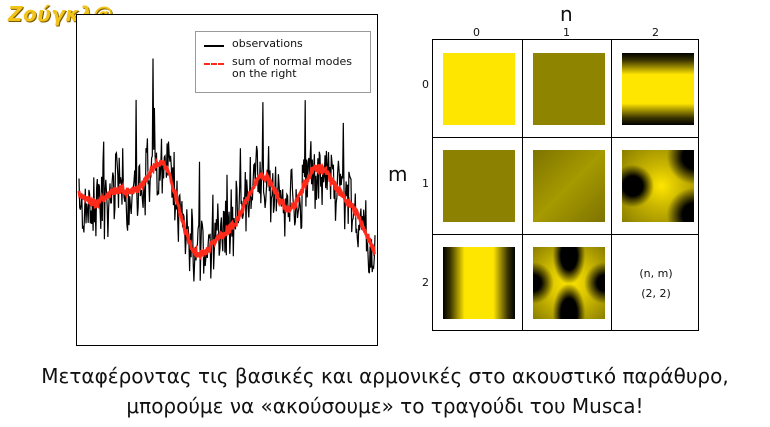 This screenshot has width=770, height=427. I want to click on legend-item-observations: observations, so click(283, 44).